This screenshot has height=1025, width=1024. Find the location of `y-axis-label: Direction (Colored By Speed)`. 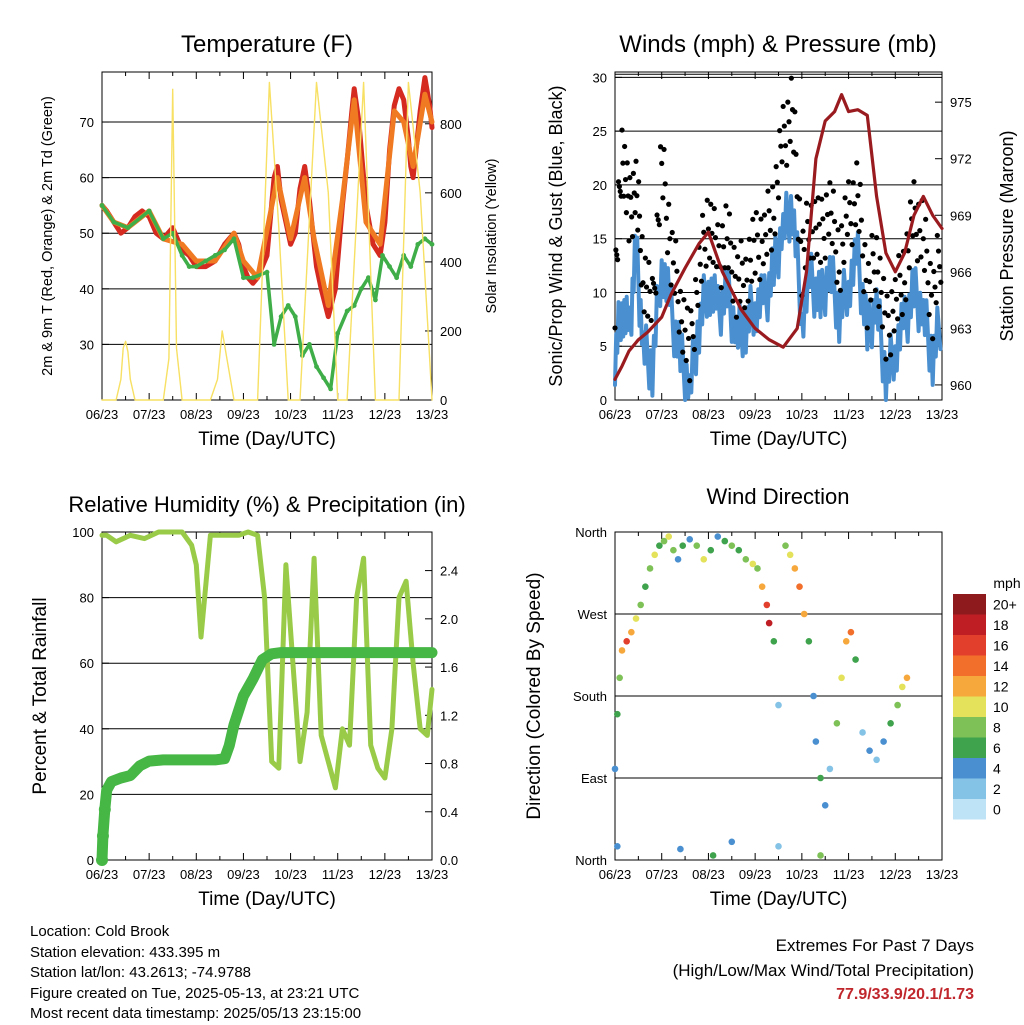

y-axis-label: Direction (Colored By Speed) is located at coordinates (534, 695).